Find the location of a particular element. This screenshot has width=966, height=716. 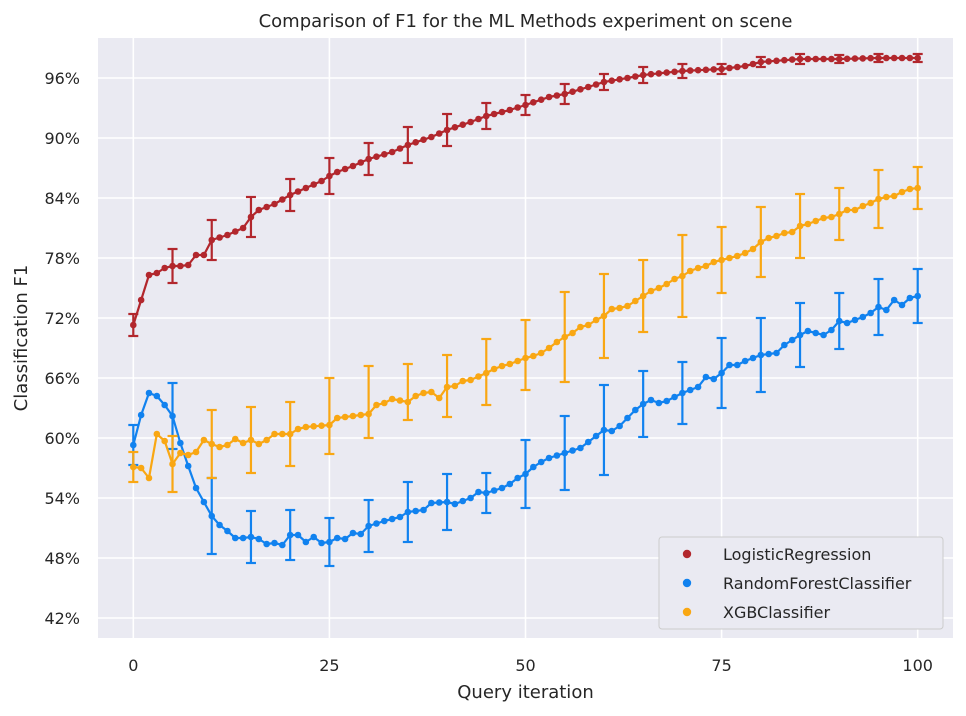

x-tick-label: 75 is located at coordinates (721, 665).